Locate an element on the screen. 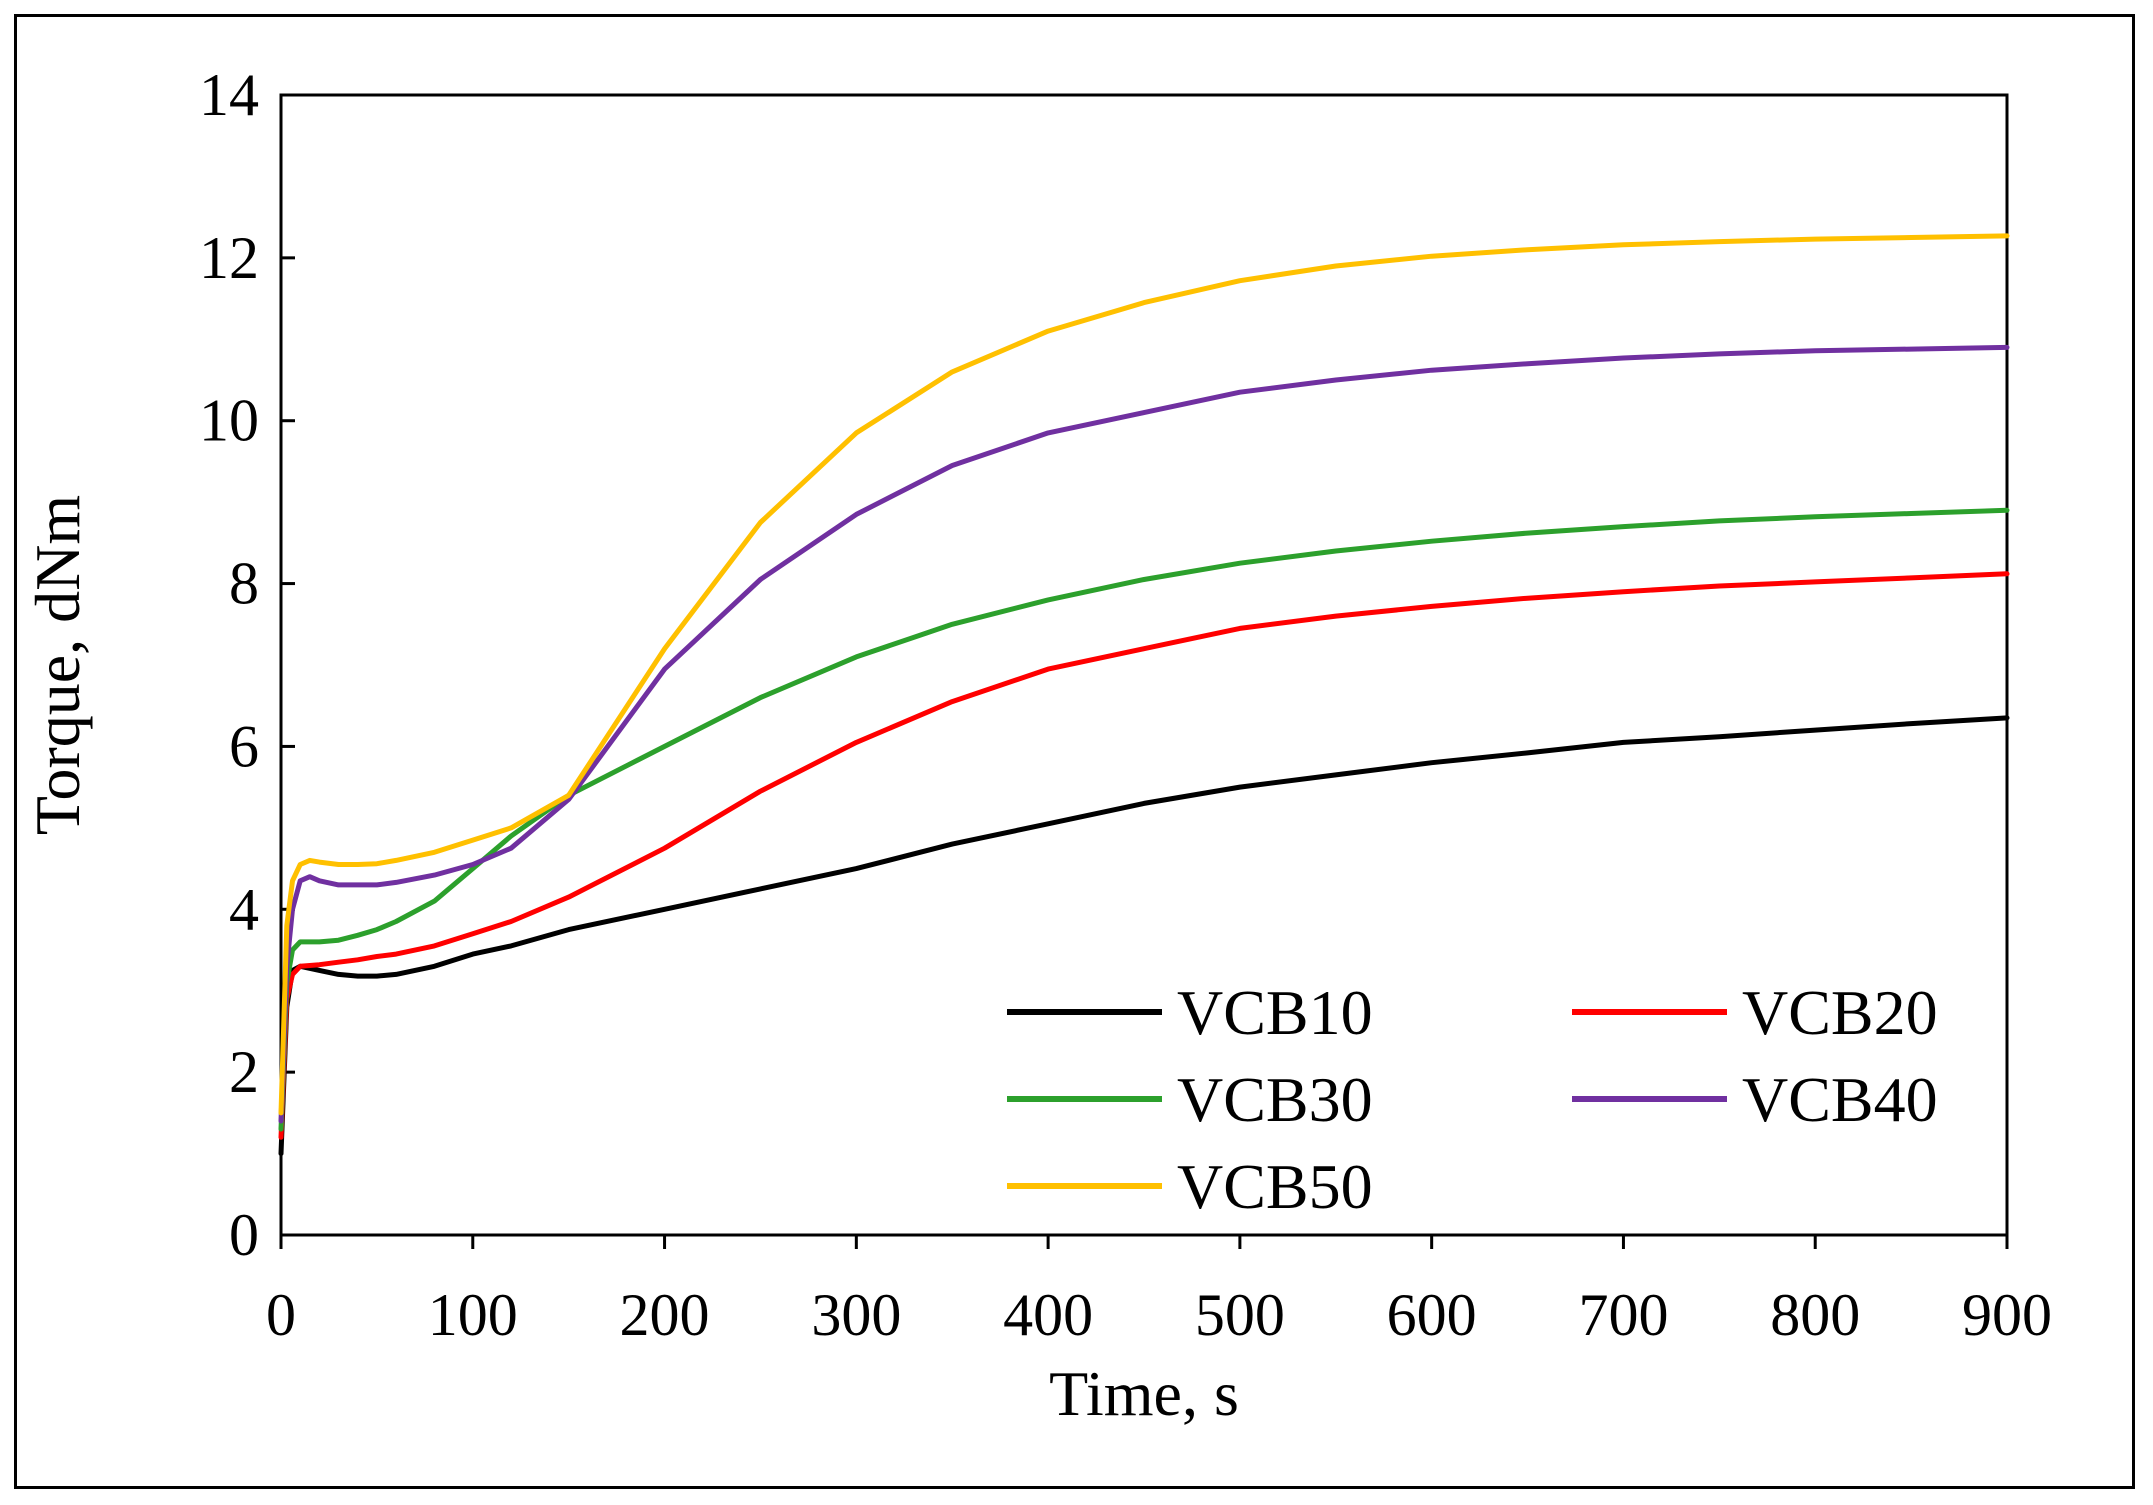  legend: VCB10 VCB20 VCB30 VCB40 VCB50 is located at coordinates (1472, 1099).